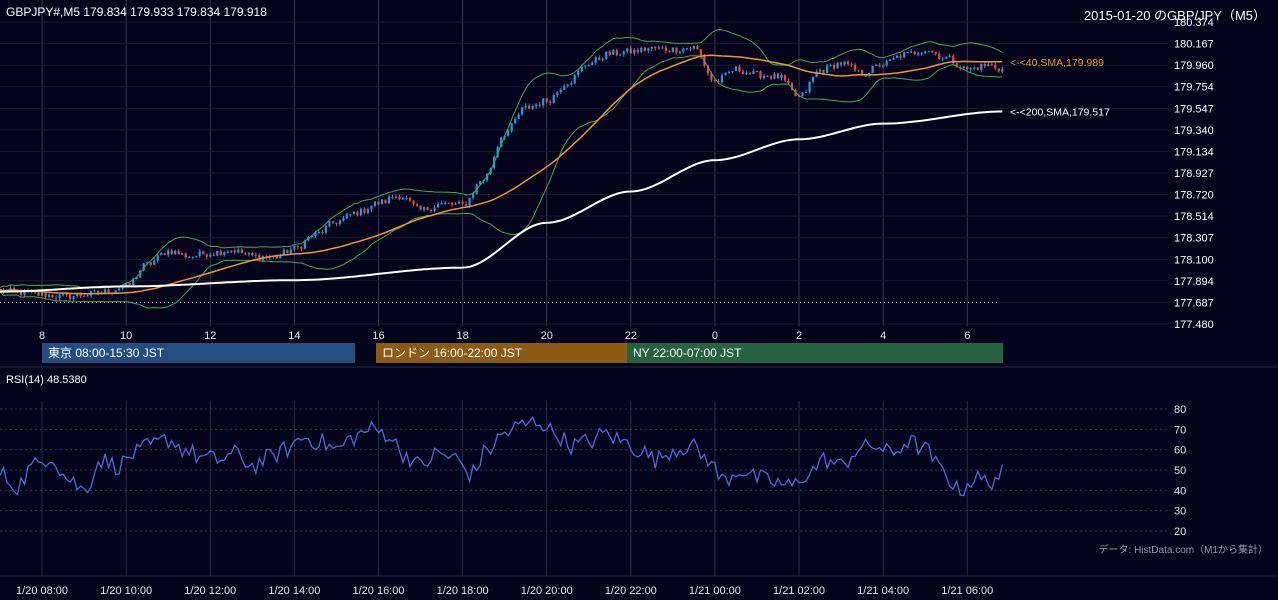  I want to click on rsi-line, so click(501, 456).